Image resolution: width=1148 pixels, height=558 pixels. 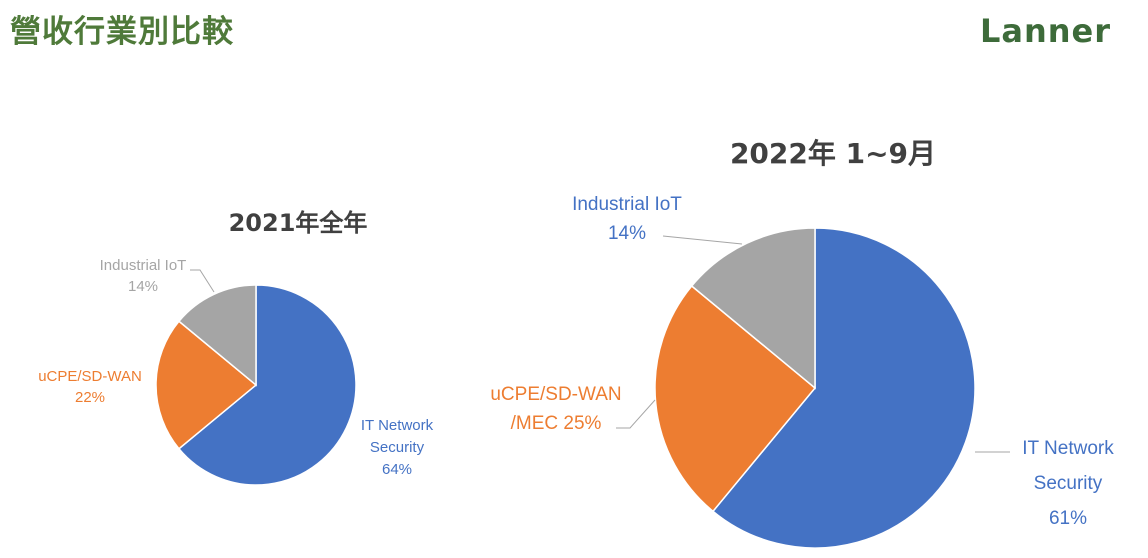 I want to click on data-label-1-1: uCPE/SD-WAN/MEC 25%, so click(x=555, y=409).